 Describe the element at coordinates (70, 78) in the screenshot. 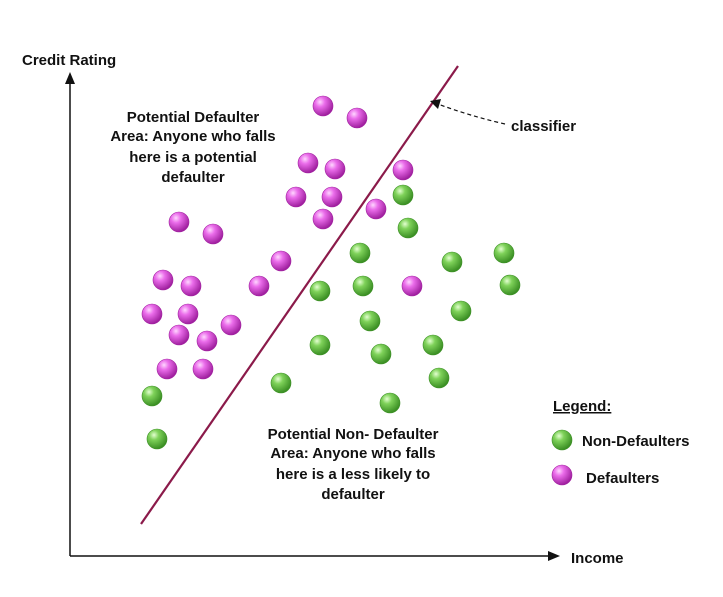

I see `y-axis-arrow-icon` at that location.